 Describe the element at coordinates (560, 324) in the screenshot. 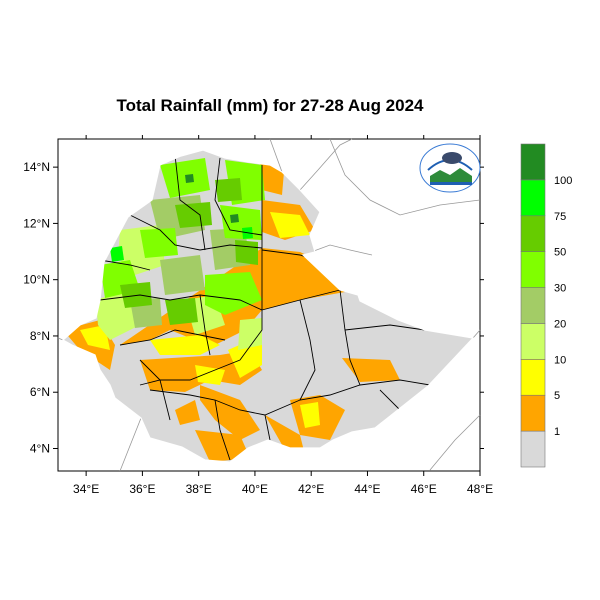

I see `legend-label: 20` at that location.